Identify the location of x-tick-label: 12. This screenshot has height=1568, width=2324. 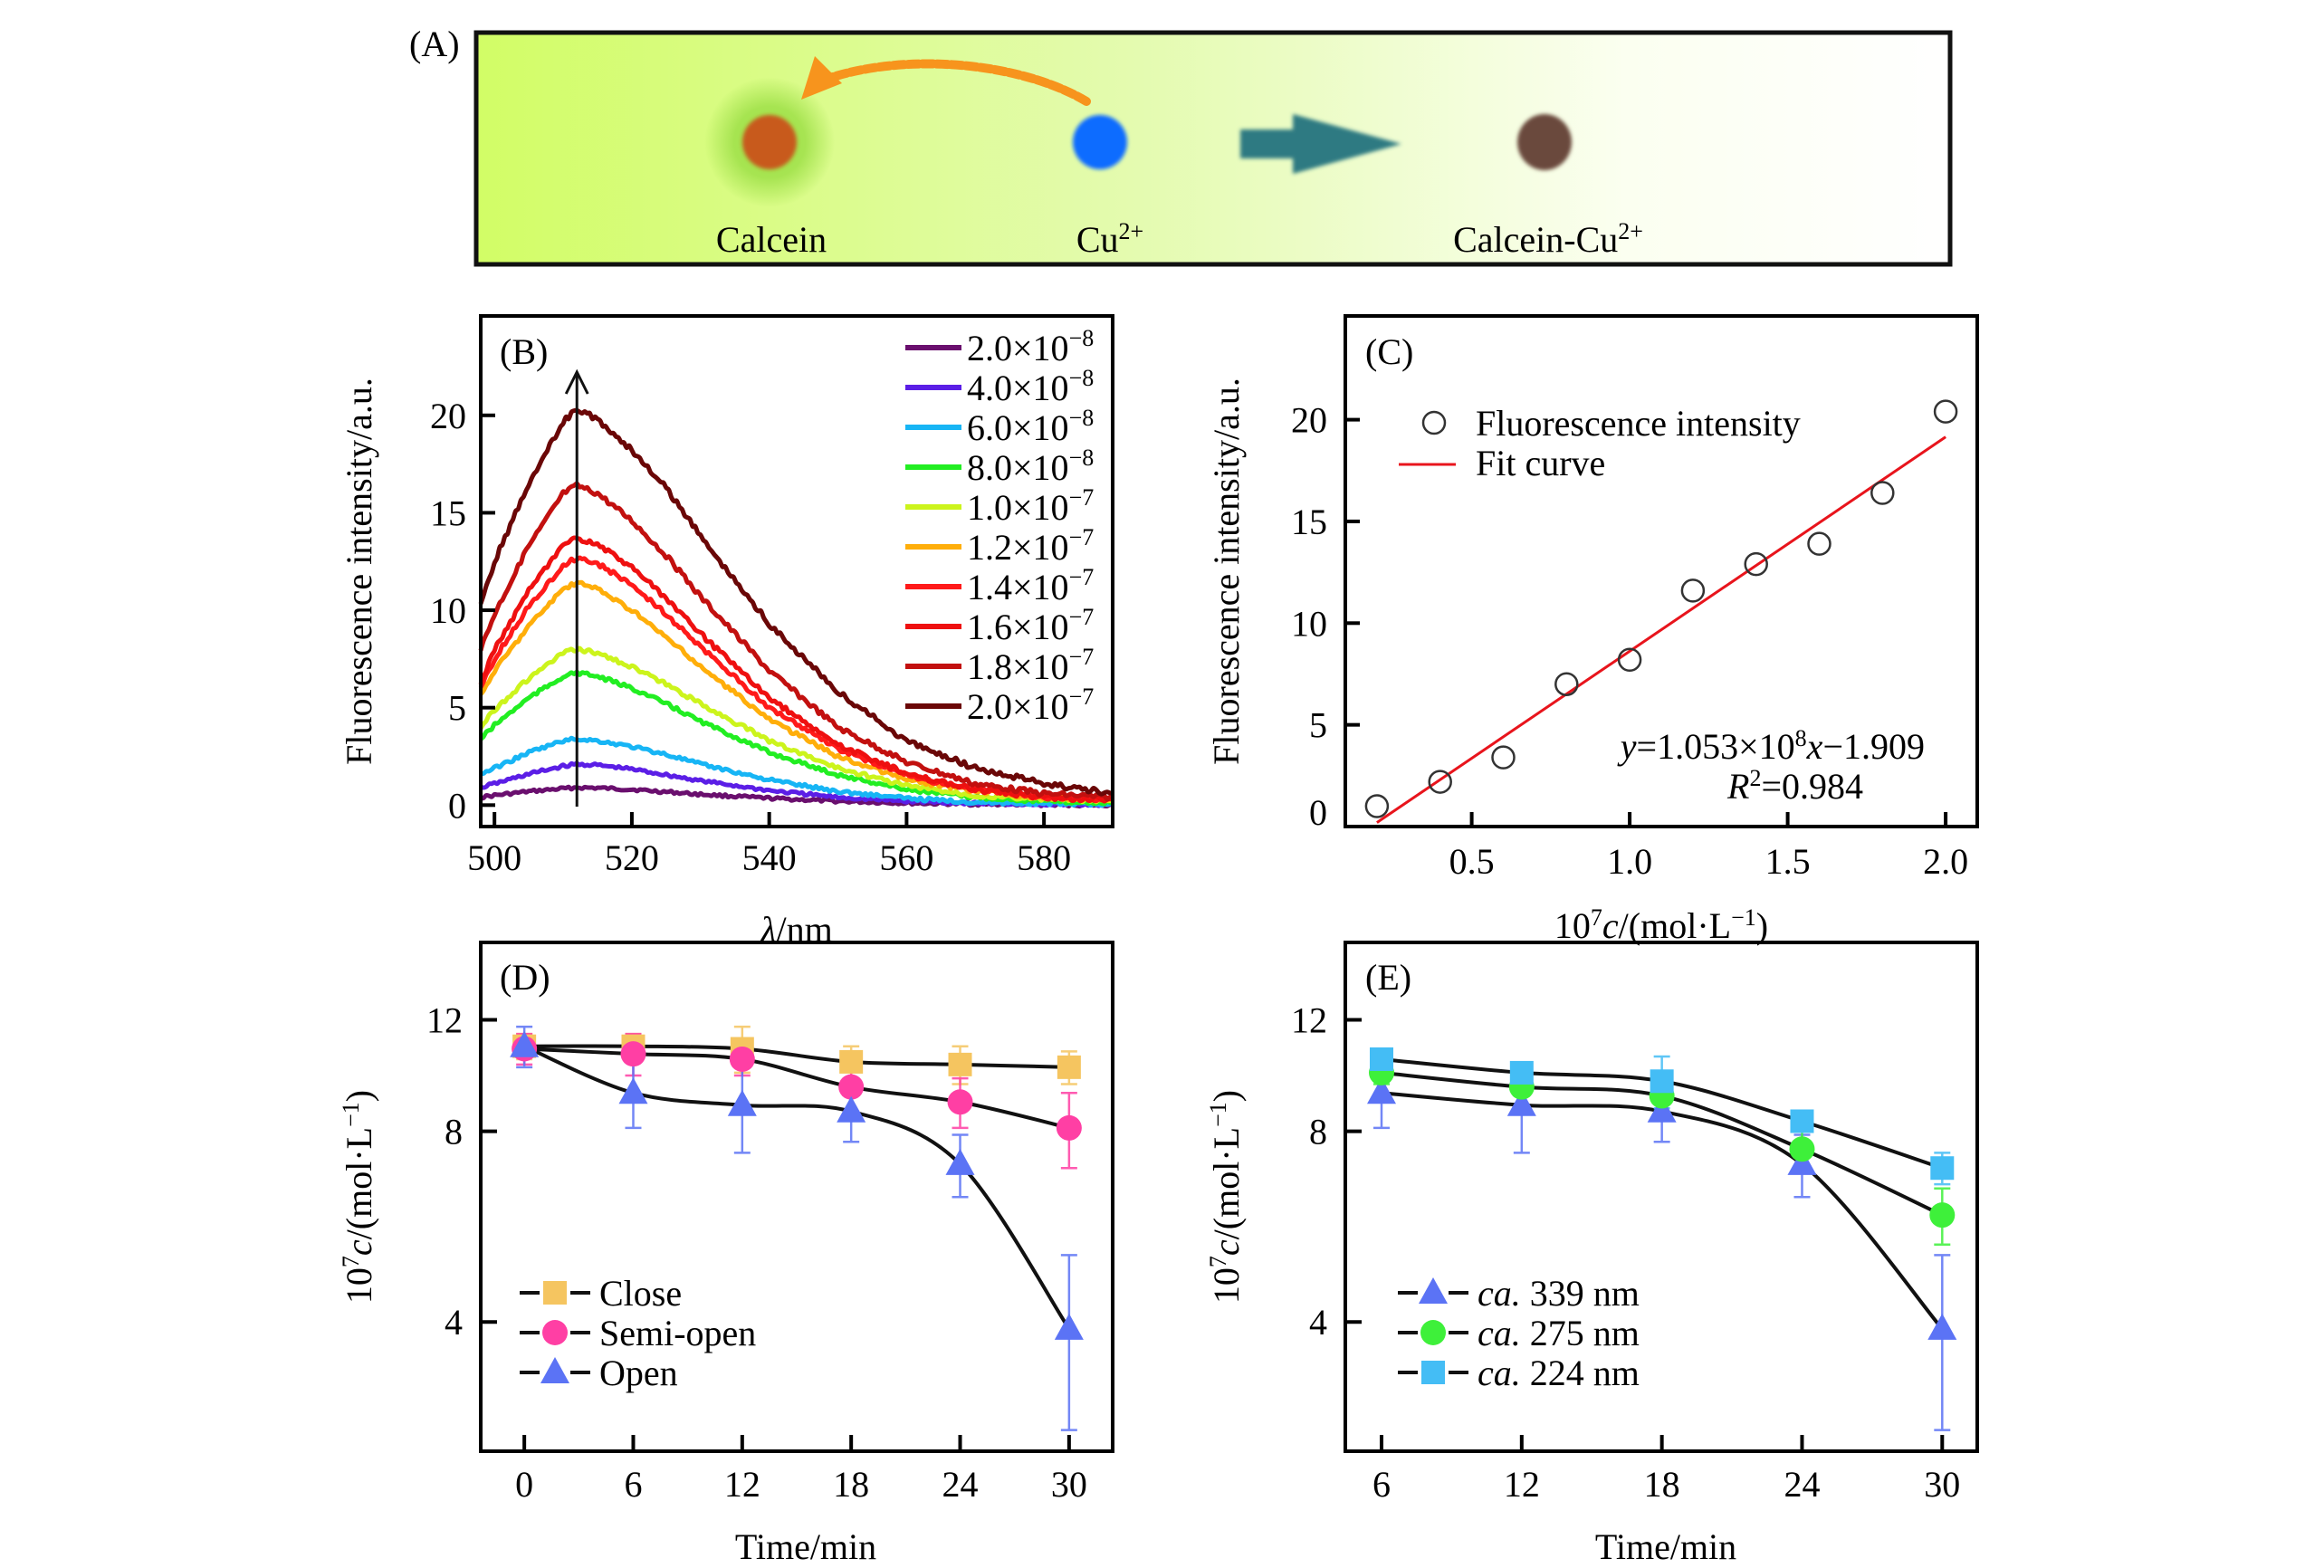
(742, 1484).